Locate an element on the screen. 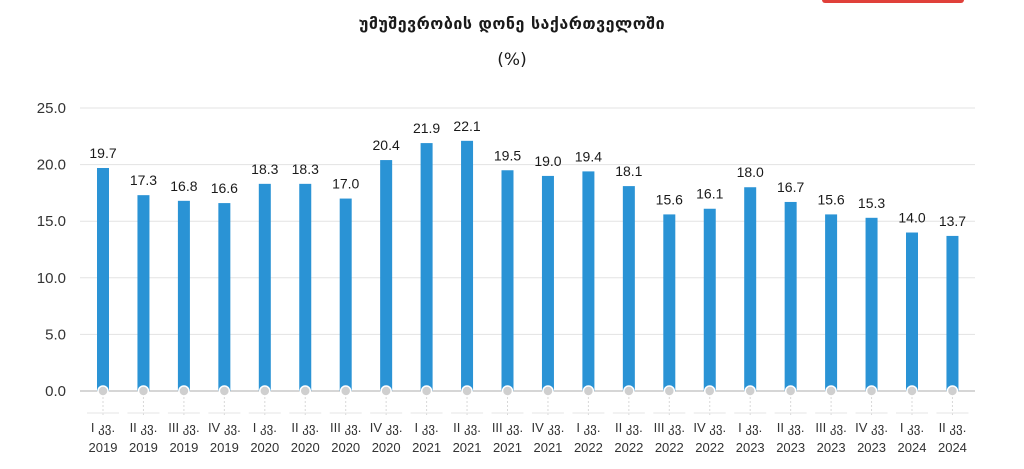 This screenshot has width=1024, height=469. data-label: 20.4 is located at coordinates (386, 145).